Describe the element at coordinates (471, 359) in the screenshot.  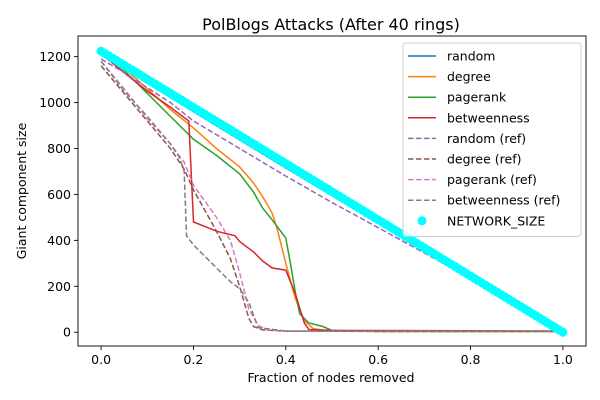
I see `x-tick-label: 0.8` at that location.